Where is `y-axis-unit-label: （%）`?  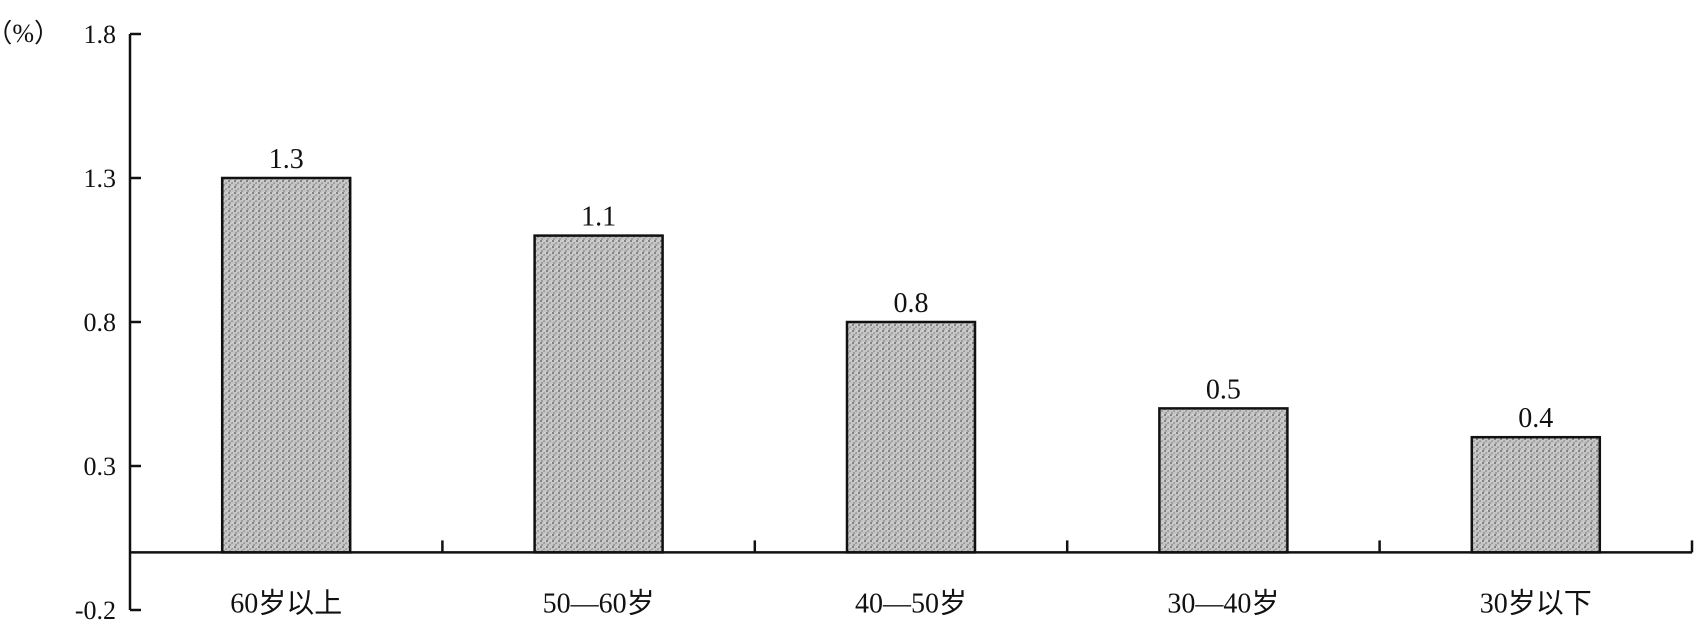 y-axis-unit-label: （%） is located at coordinates (30, 33).